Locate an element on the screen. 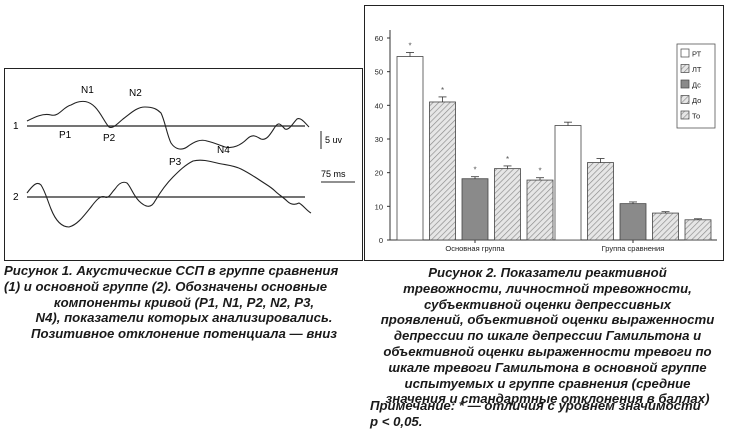  caption-line: N4), показатели которых анализировались. is located at coordinates (184, 318).